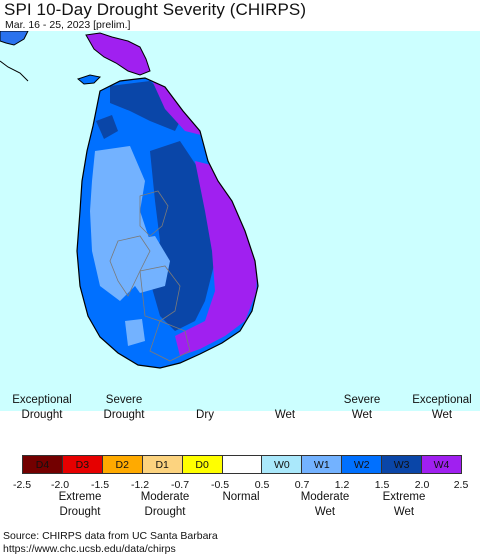 The height and width of the screenshot is (558, 480). I want to click on source-url: https://www.chc.ucsb.edu/data/chirps, so click(89, 549).